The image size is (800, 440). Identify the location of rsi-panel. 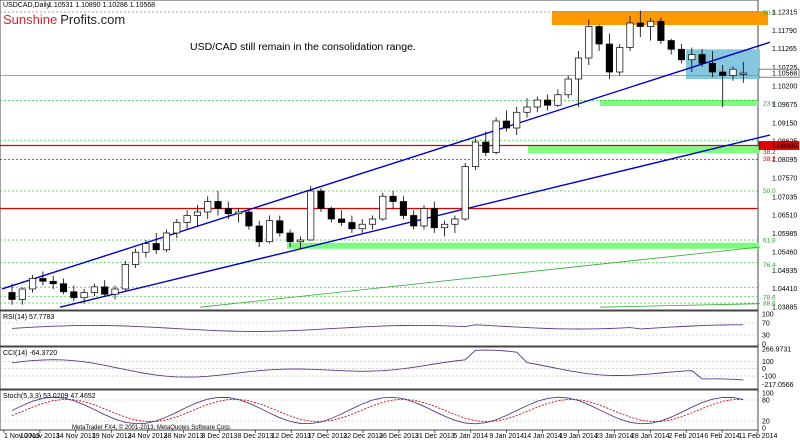
(379, 328).